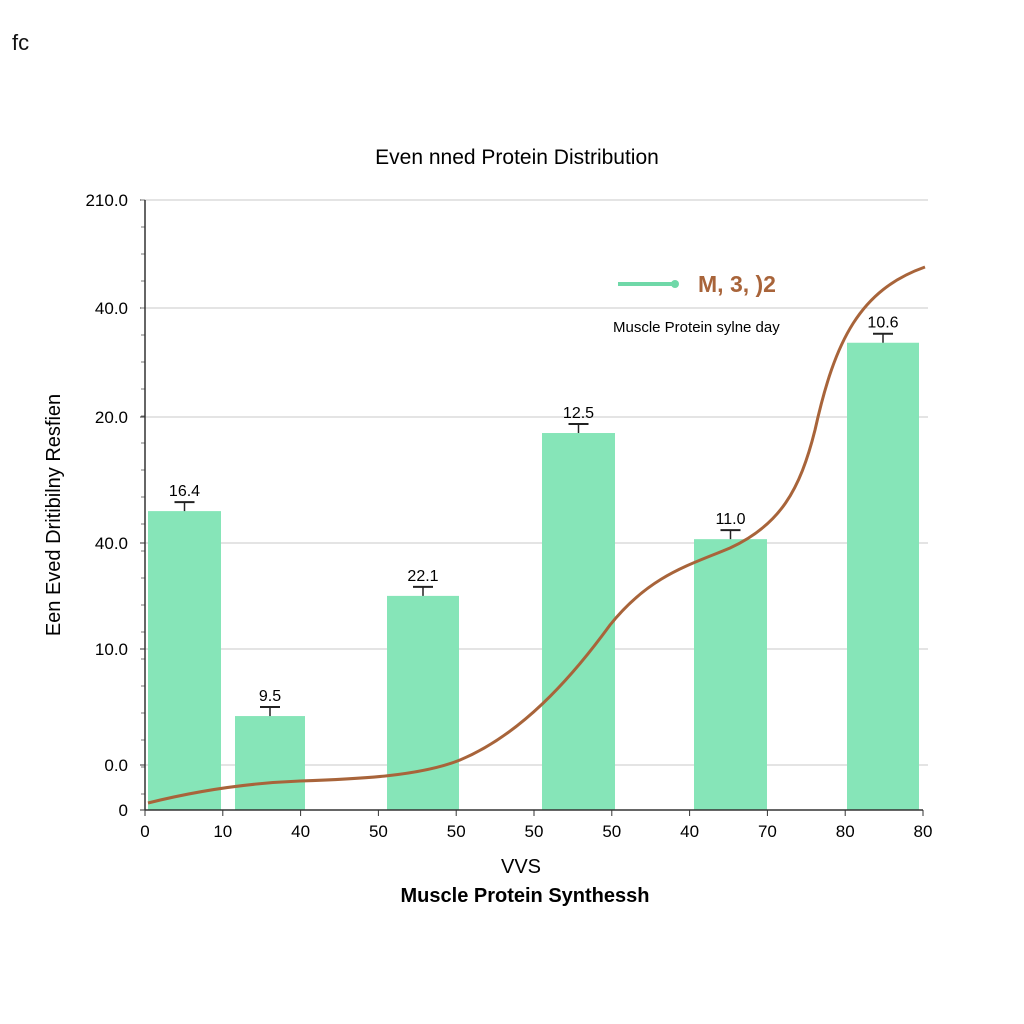 Image resolution: width=1024 pixels, height=1024 pixels. What do you see at coordinates (525, 896) in the screenshot?
I see `x-axis-subtitle: Muscle Protein Synthessh` at bounding box center [525, 896].